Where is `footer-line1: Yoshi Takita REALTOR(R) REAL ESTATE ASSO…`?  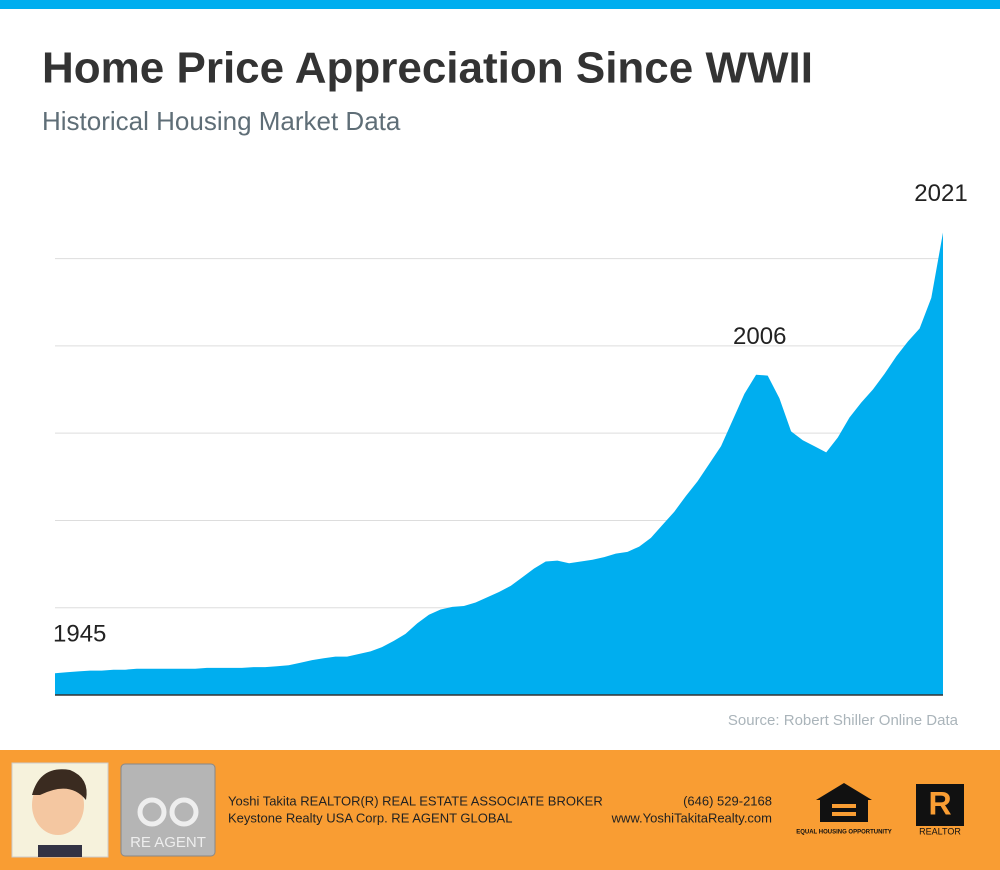 footer-line1: Yoshi Takita REALTOR(R) REAL ESTATE ASSO… is located at coordinates (415, 800).